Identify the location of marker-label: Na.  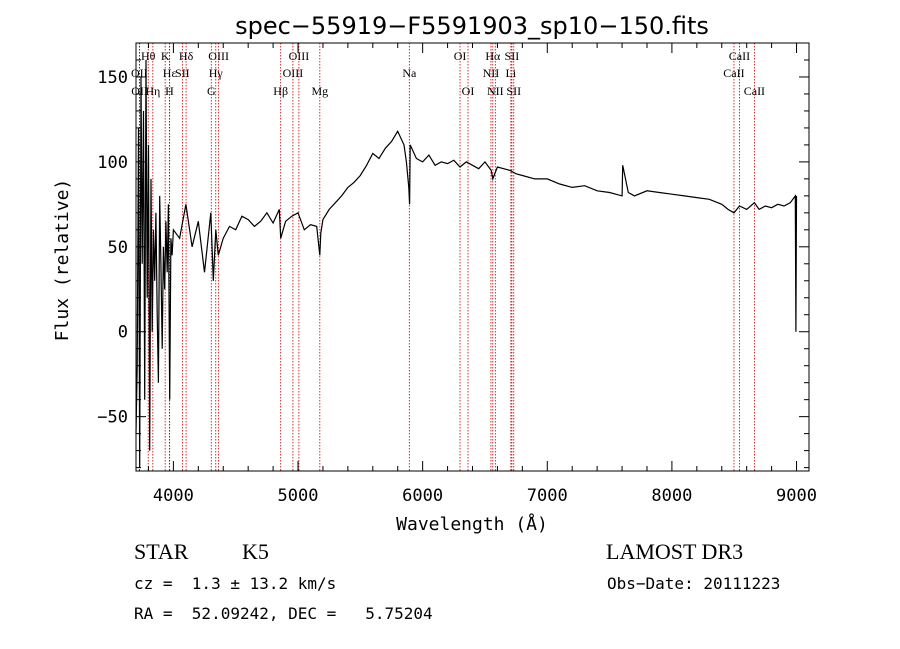
(409, 73).